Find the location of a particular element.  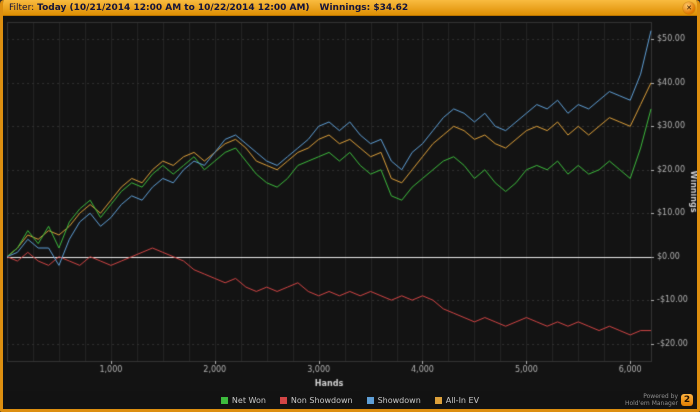

powered-by-text: Powered by is located at coordinates (660, 396).